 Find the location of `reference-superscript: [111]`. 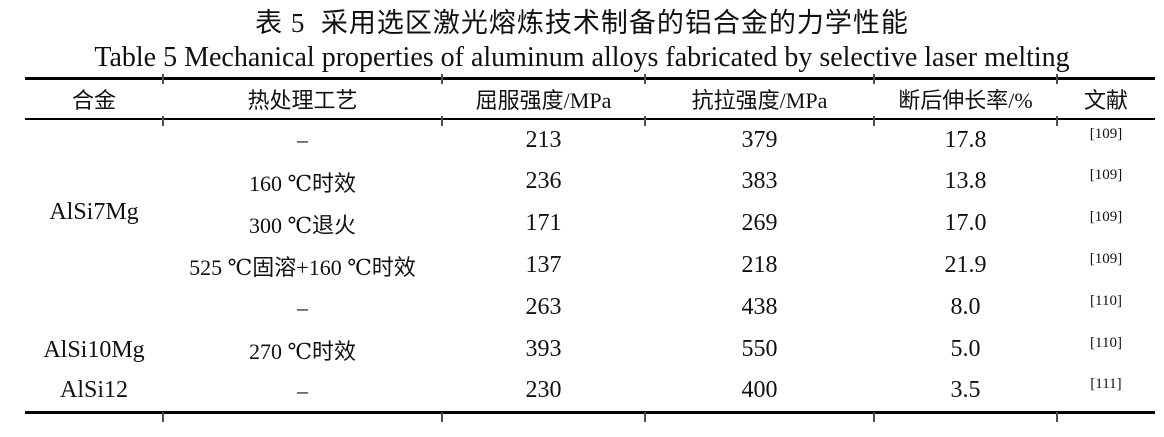

reference-superscript: [111] is located at coordinates (1106, 384).